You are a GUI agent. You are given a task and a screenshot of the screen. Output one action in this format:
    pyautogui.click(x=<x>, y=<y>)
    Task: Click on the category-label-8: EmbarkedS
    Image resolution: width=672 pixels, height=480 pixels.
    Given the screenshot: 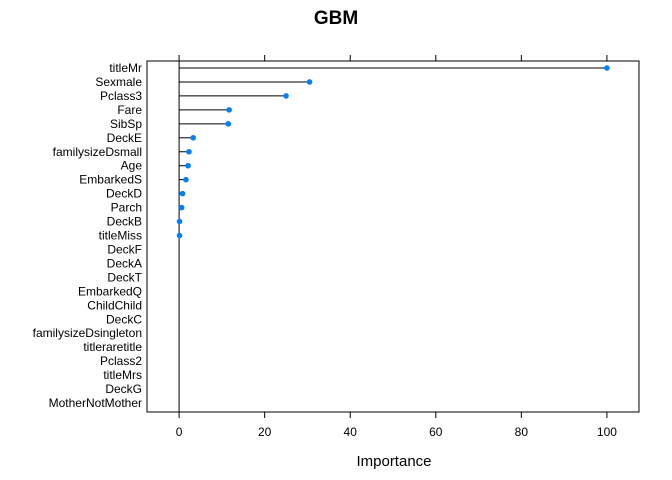 What is the action you would take?
    pyautogui.click(x=110, y=180)
    